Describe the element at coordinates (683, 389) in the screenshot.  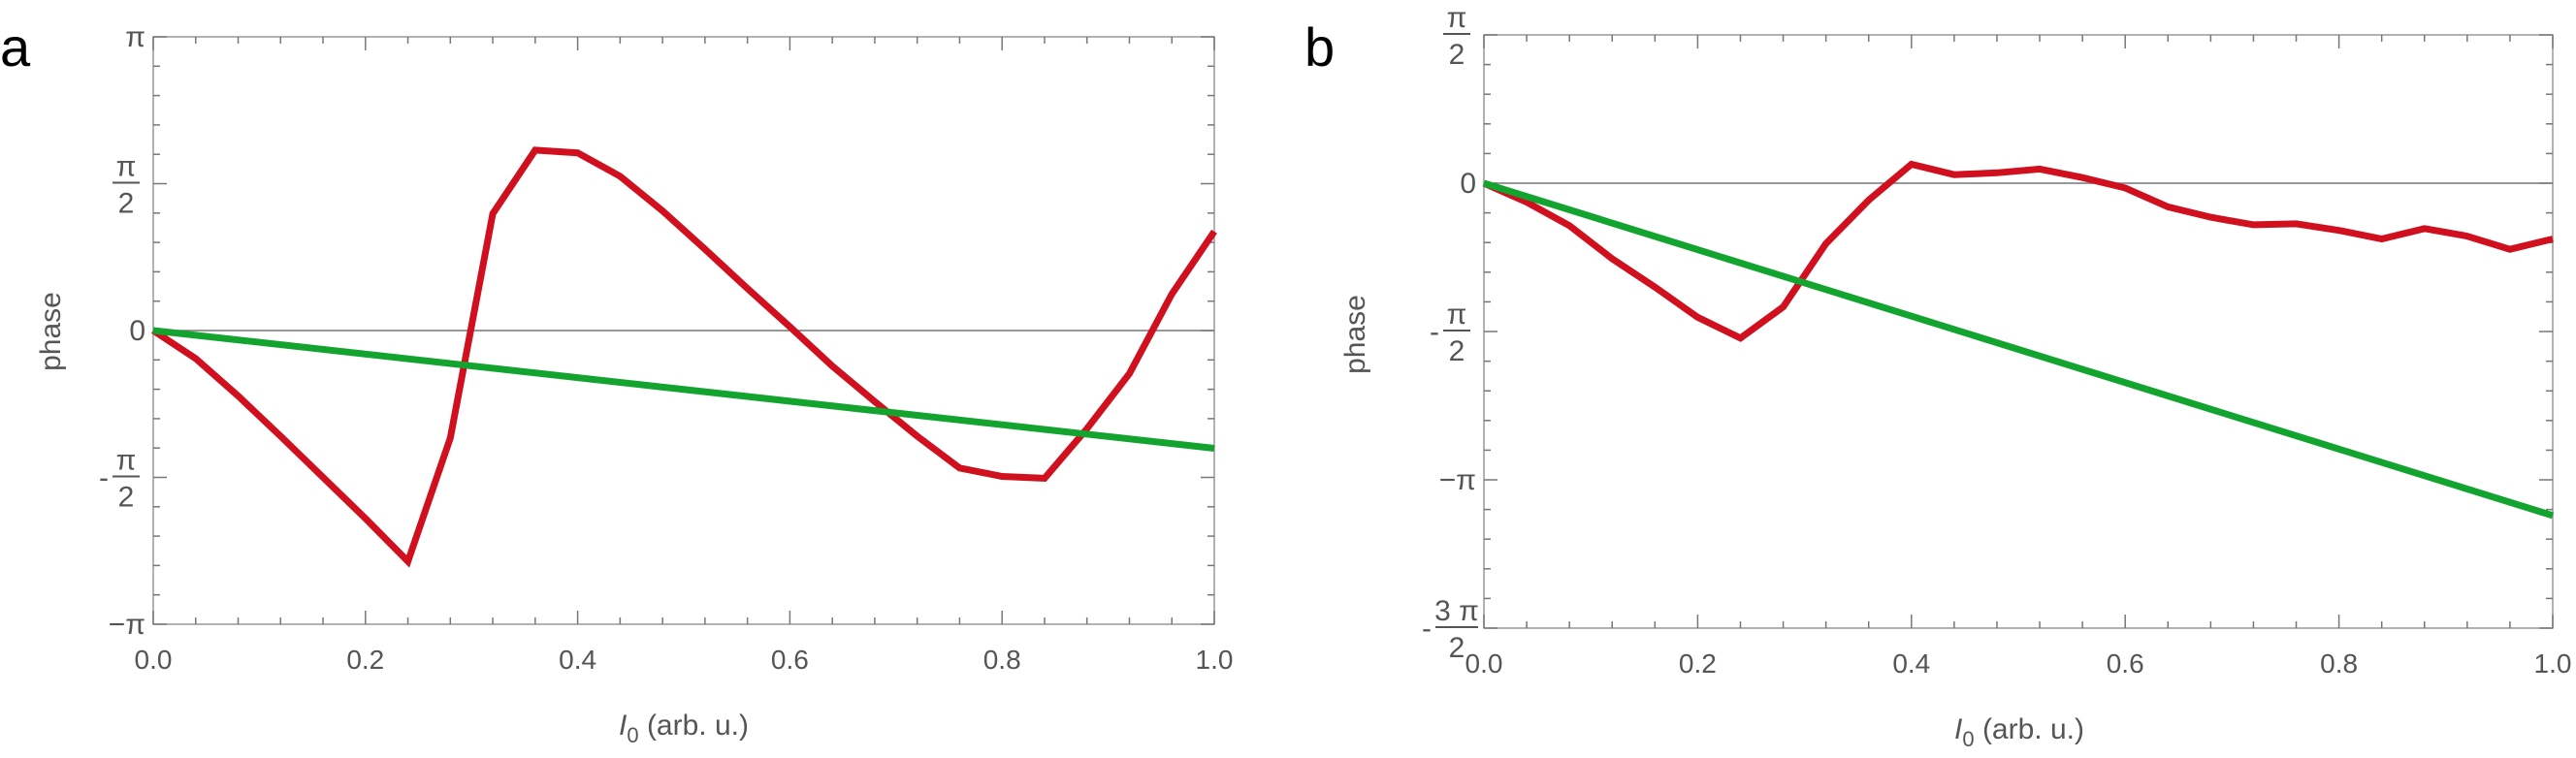
I see `series-line-green` at that location.